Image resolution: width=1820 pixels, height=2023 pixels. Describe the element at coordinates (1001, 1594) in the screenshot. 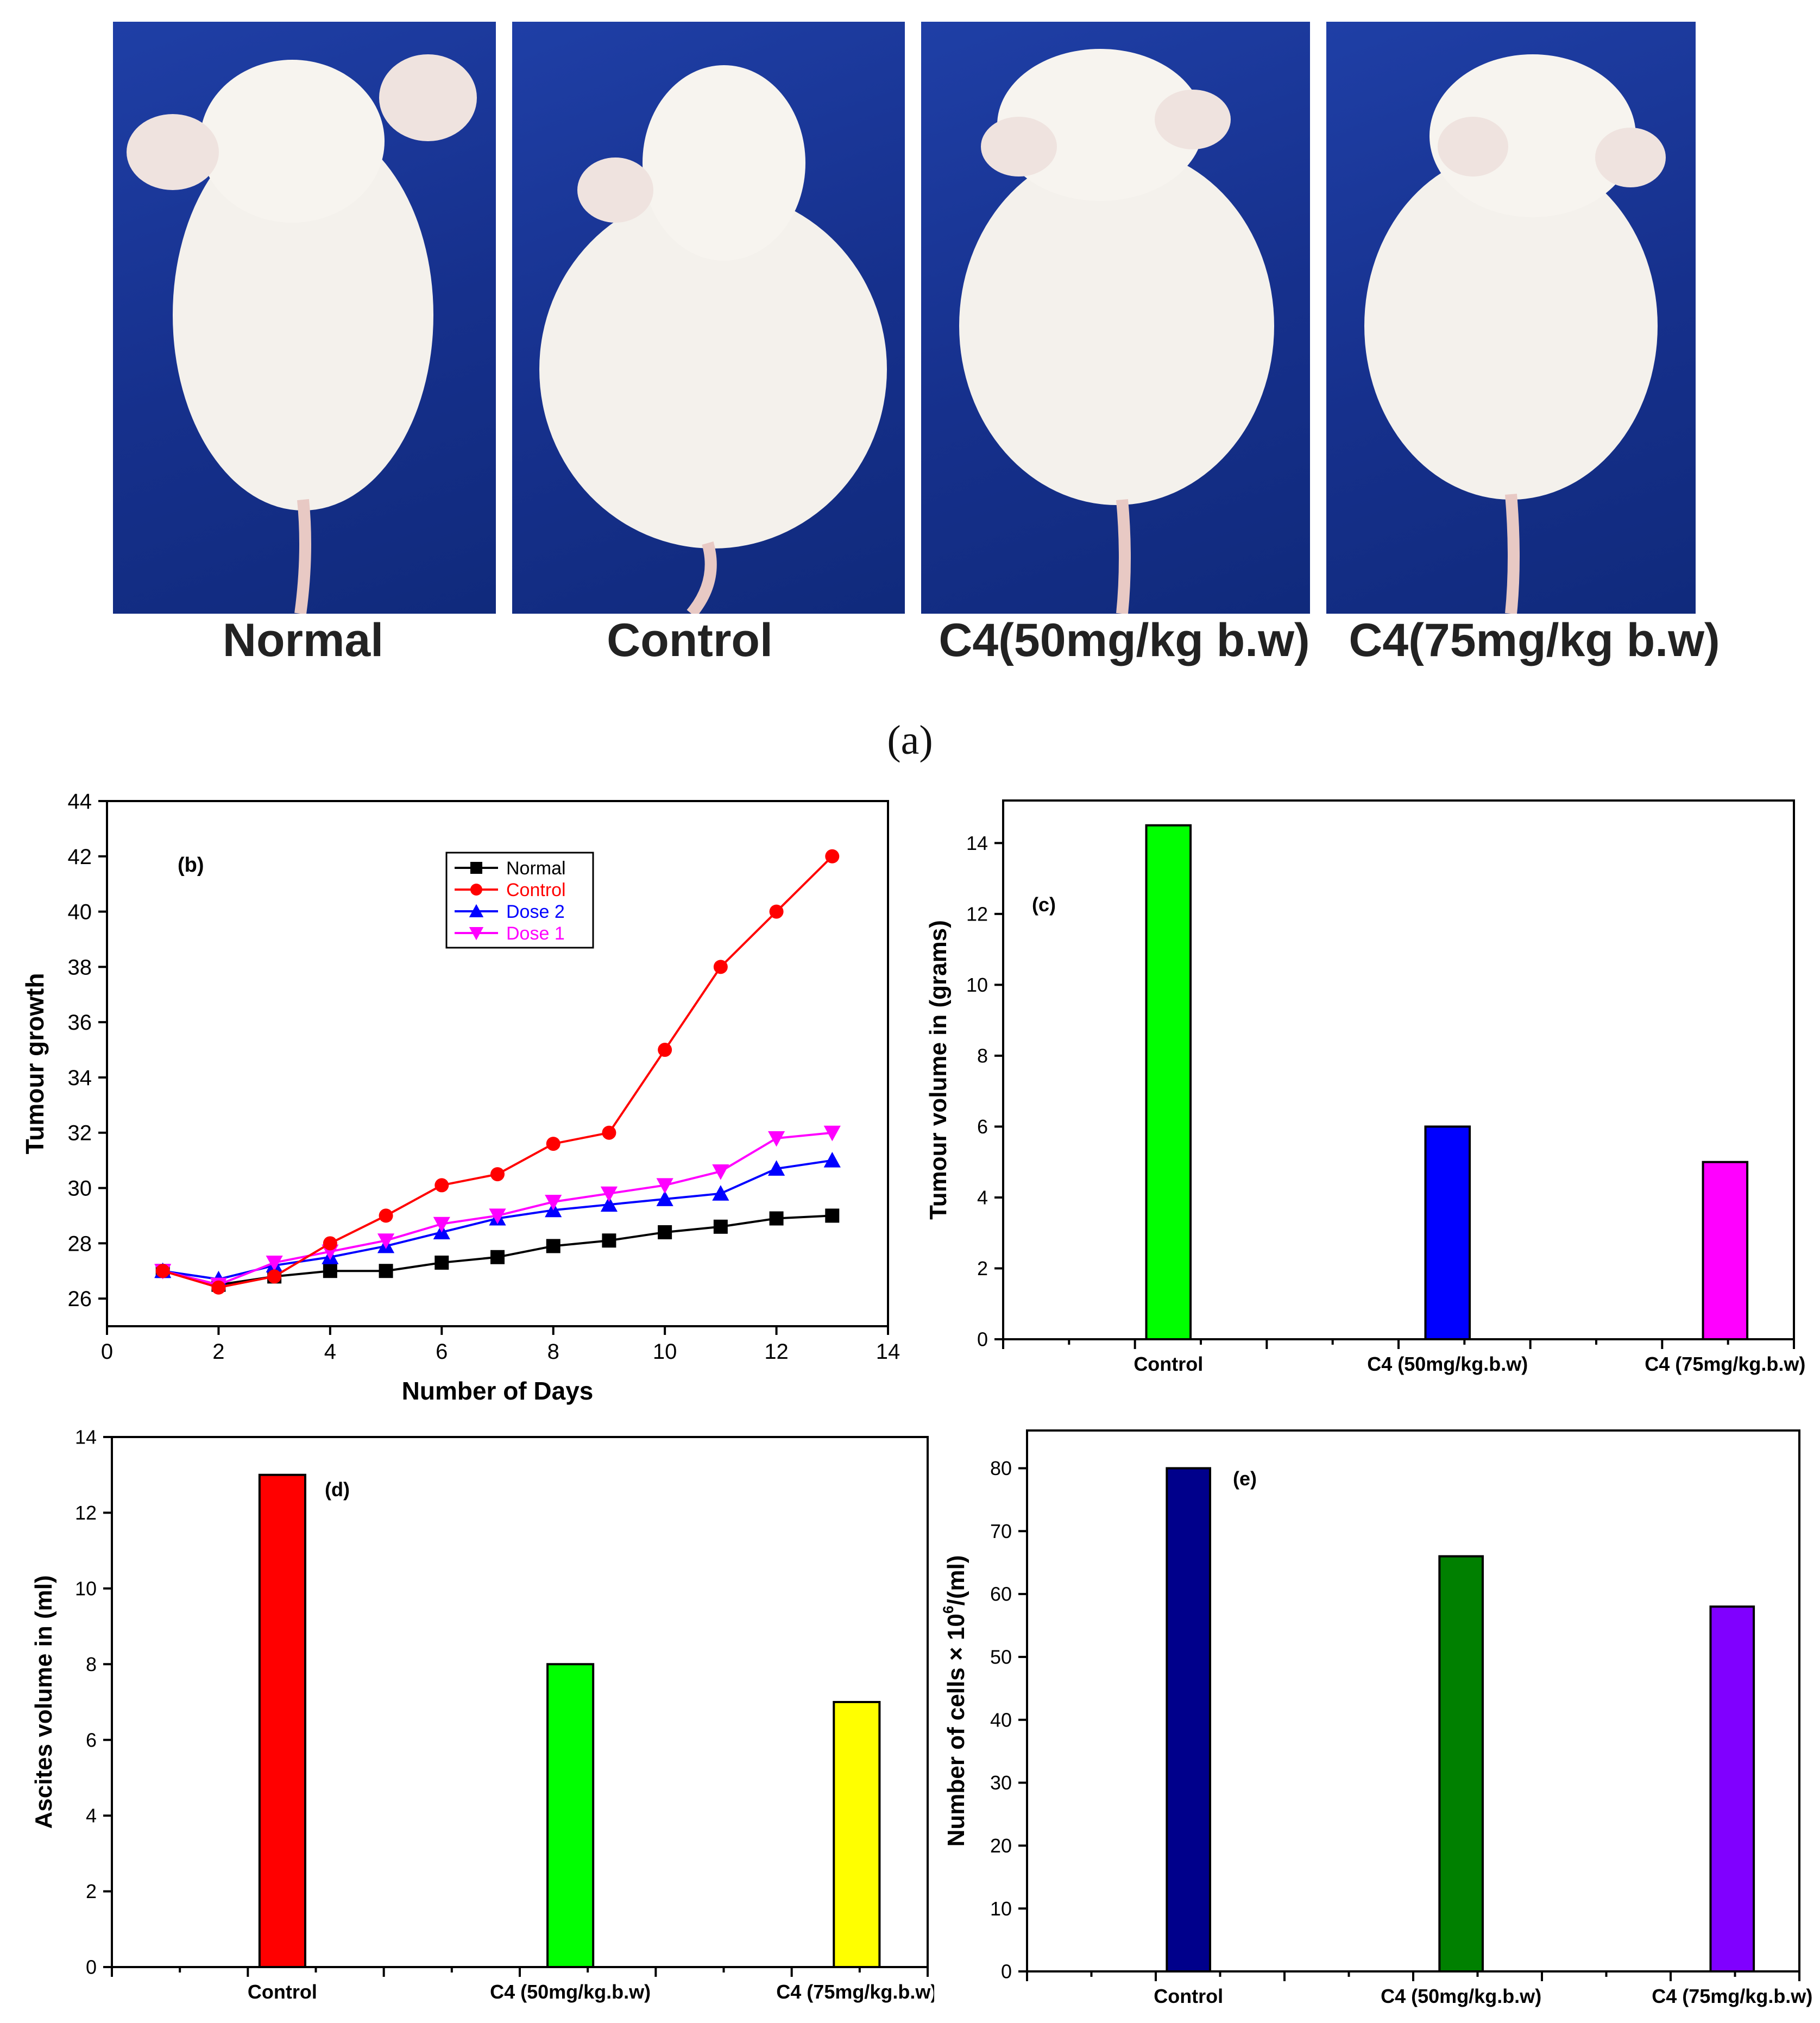

I see `y-tick-label: 60` at that location.